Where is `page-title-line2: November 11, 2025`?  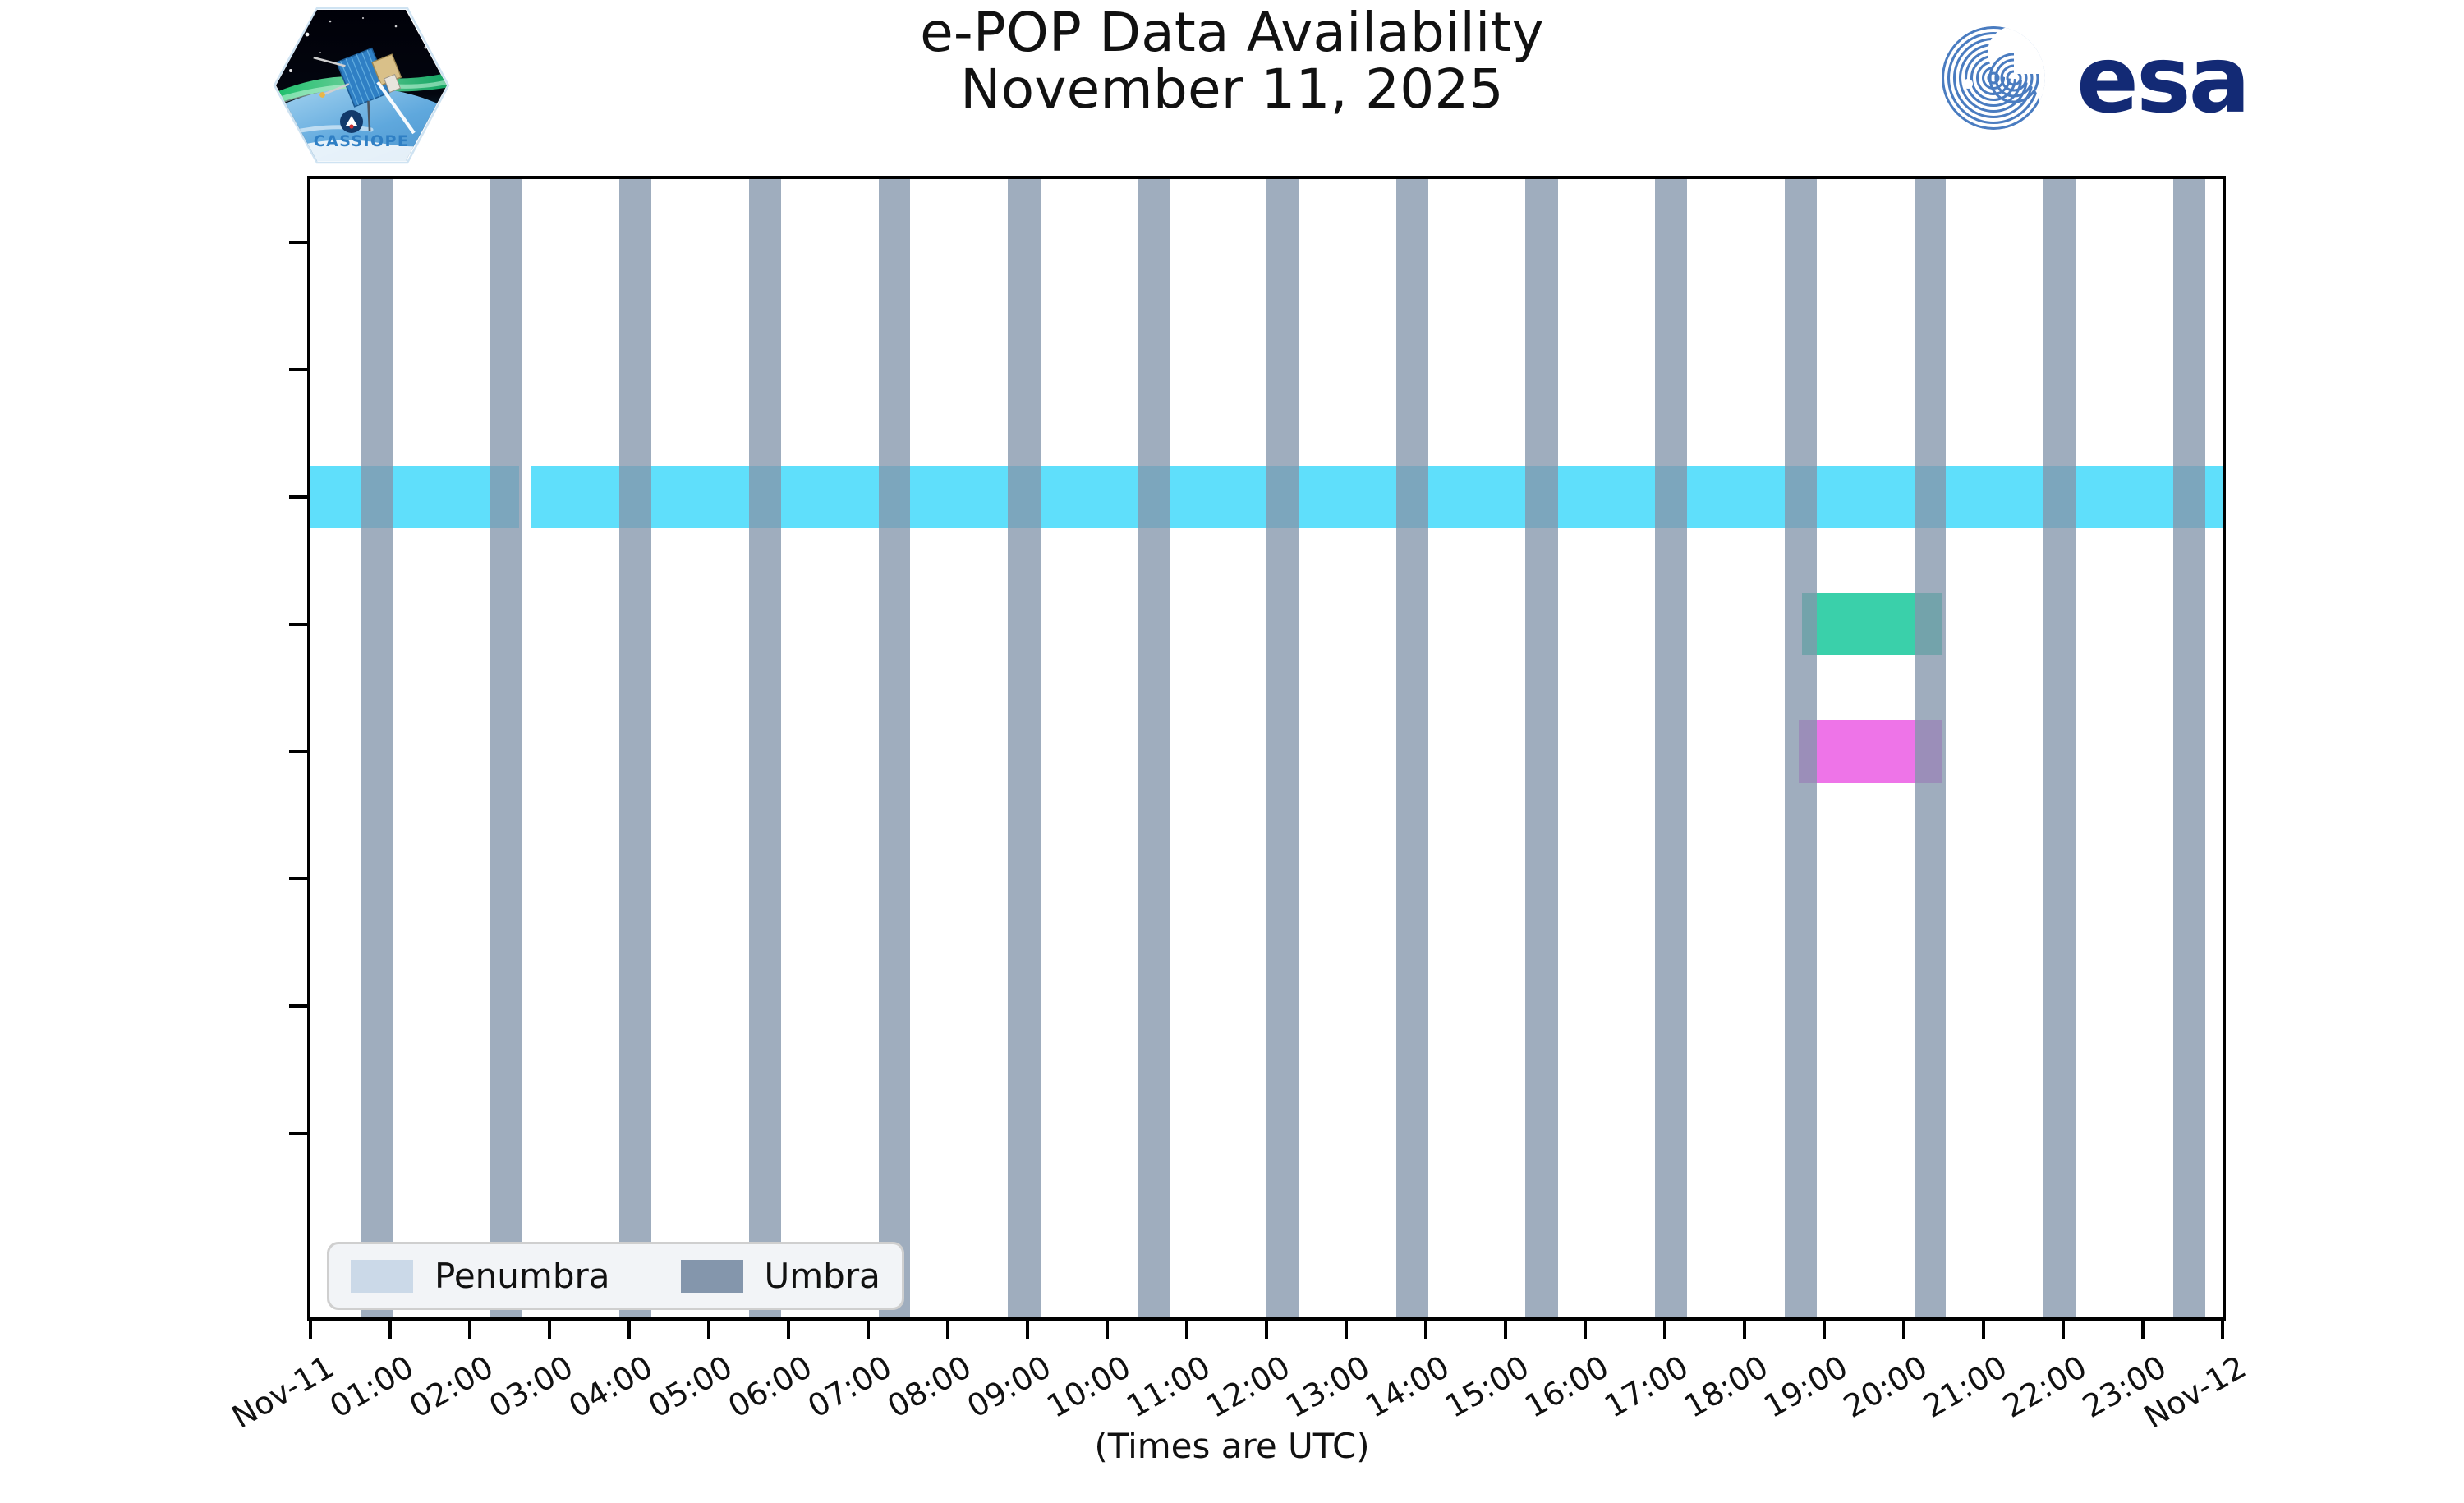
page-title-line2: November 11, 2025 is located at coordinates (1232, 89).